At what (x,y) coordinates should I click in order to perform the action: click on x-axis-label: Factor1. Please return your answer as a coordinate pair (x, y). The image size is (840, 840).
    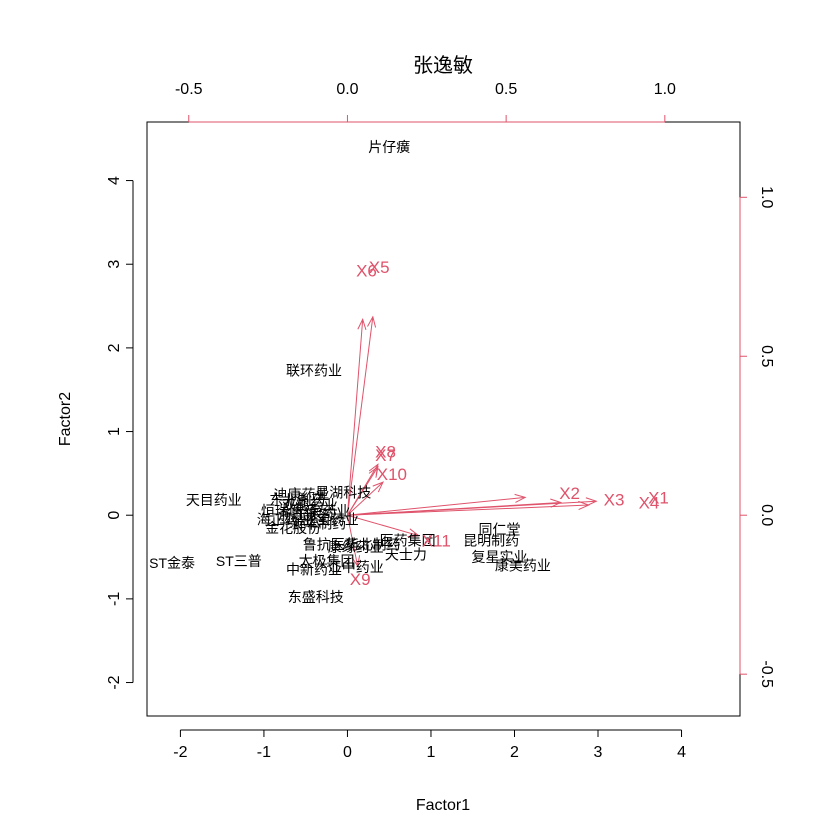
    Looking at the image, I should click on (443, 805).